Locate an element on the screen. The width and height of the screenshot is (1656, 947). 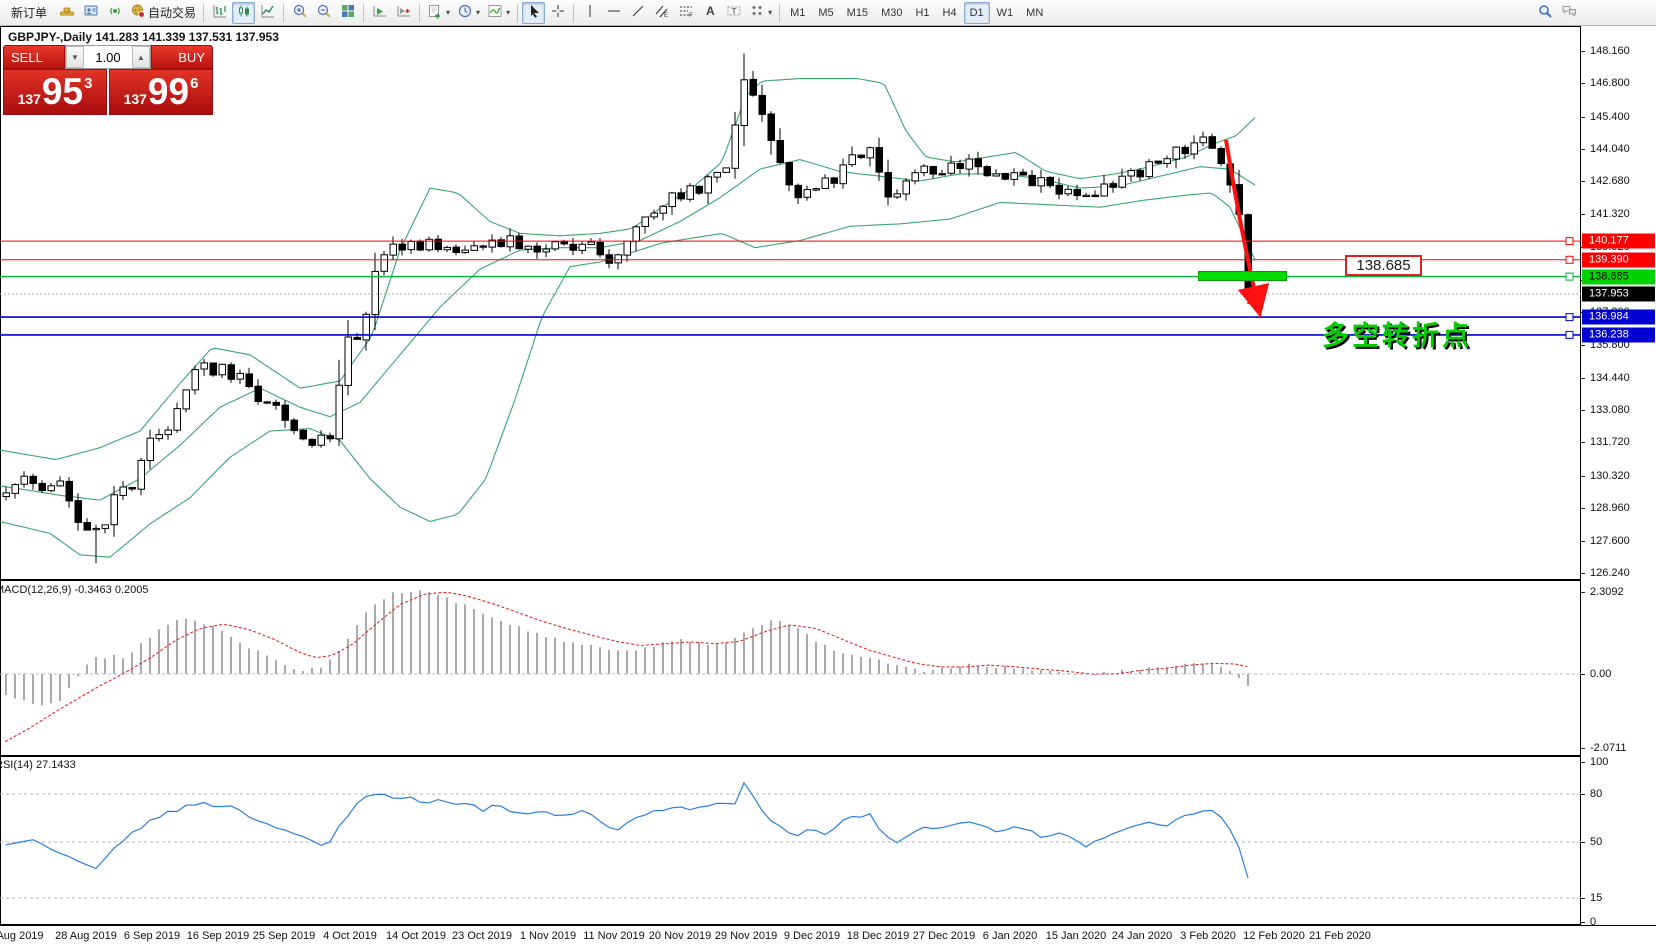
volume-increase-button: ▲ is located at coordinates (141, 57).